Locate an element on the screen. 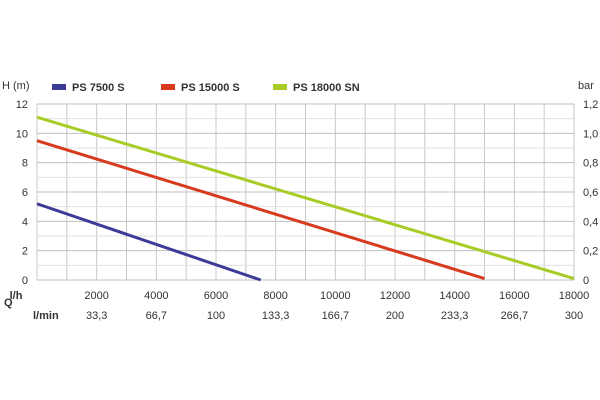 The image size is (600, 400). y-right-tick-label: 1,0 is located at coordinates (590, 134).